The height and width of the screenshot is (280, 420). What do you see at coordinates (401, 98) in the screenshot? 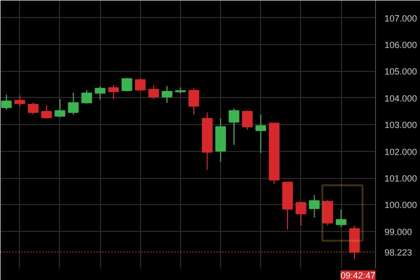
I see `y-tick-label: 104.000` at bounding box center [401, 98].